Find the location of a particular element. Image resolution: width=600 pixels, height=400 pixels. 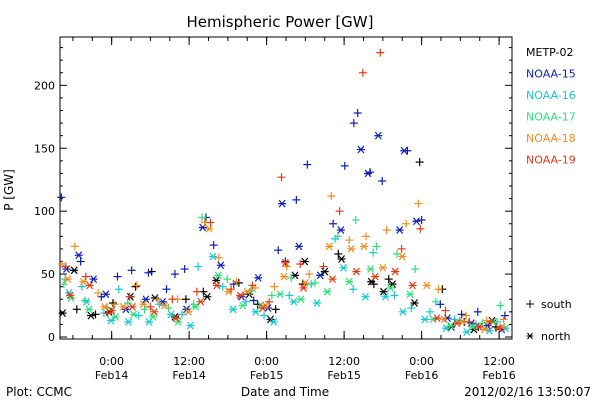

legend-item-noaa-17: NOAA-17 is located at coordinates (551, 117).